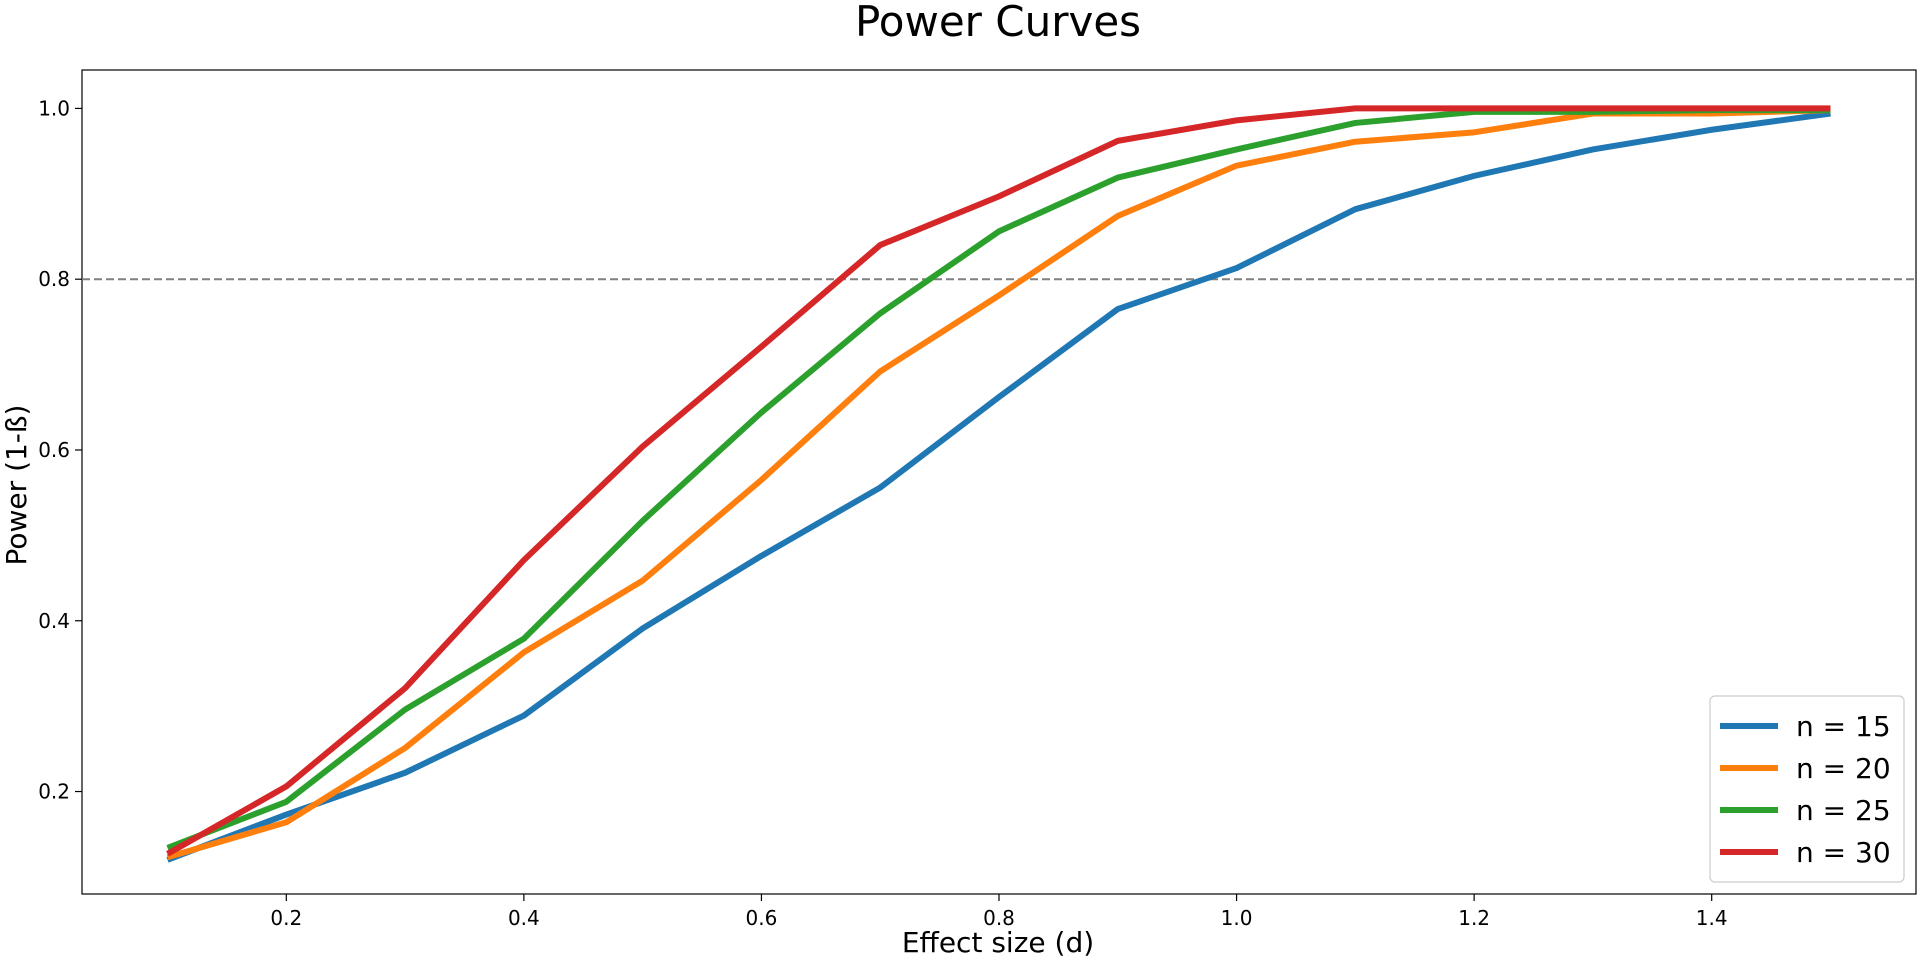 This screenshot has height=961, width=1920. What do you see at coordinates (998, 942) in the screenshot?
I see `x-axis-label: Effect size (d)` at bounding box center [998, 942].